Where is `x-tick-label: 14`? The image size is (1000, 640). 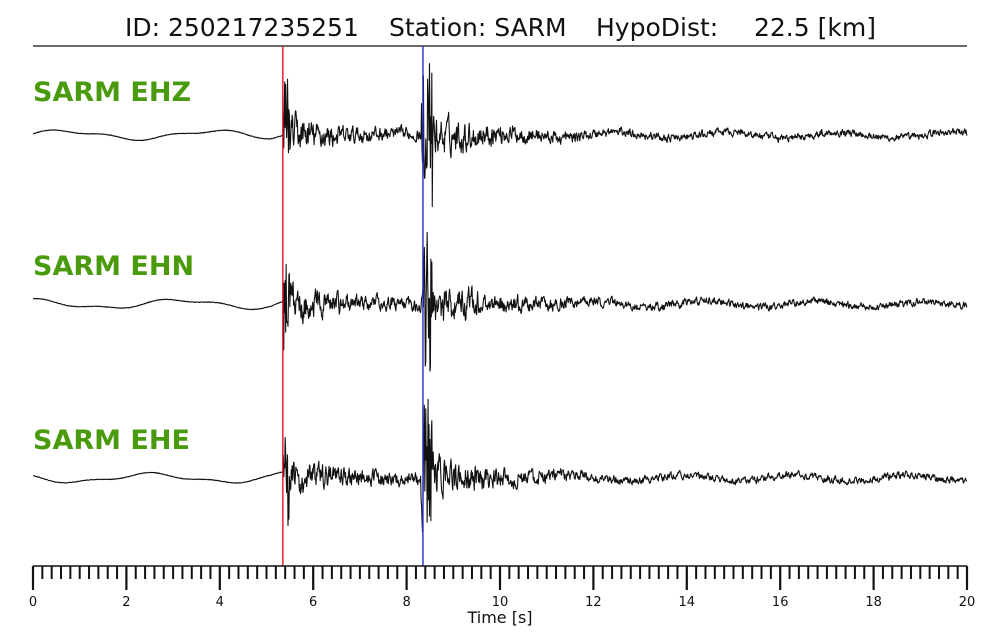
x-tick-label: 14 is located at coordinates (687, 602).